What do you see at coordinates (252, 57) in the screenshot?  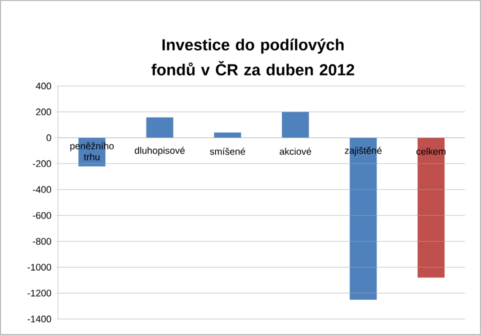 I see `chart-title: Investice do podílových fondů v ČR za duben 2012` at bounding box center [252, 57].